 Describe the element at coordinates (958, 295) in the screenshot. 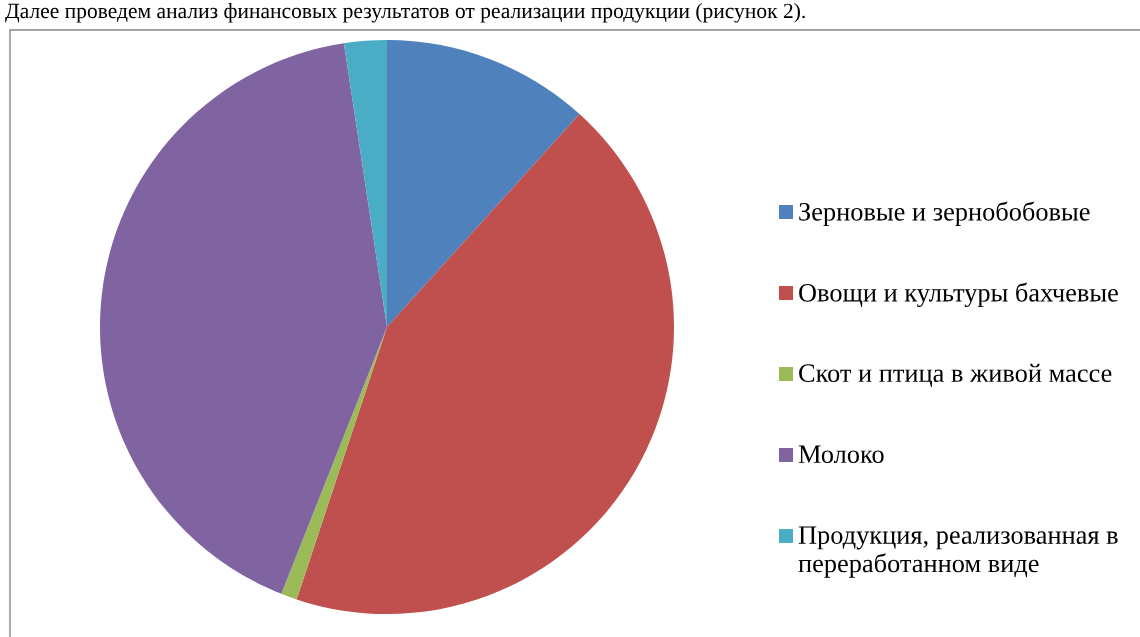

I see `legend-label: Овощи и культуры бахчевые` at that location.